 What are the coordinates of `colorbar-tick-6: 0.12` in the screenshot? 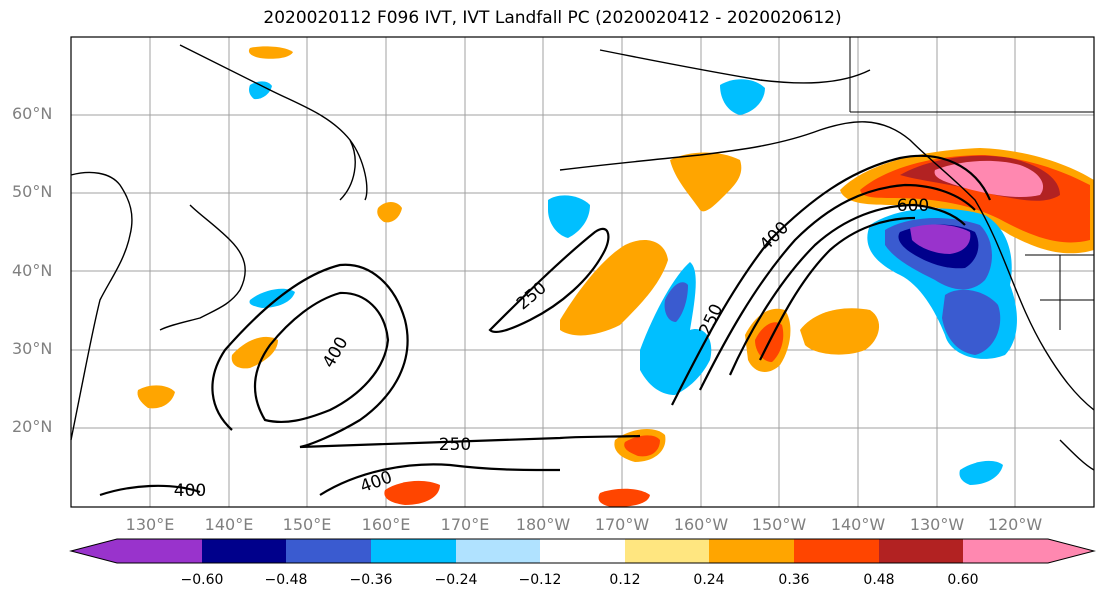 It's located at (625, 580).